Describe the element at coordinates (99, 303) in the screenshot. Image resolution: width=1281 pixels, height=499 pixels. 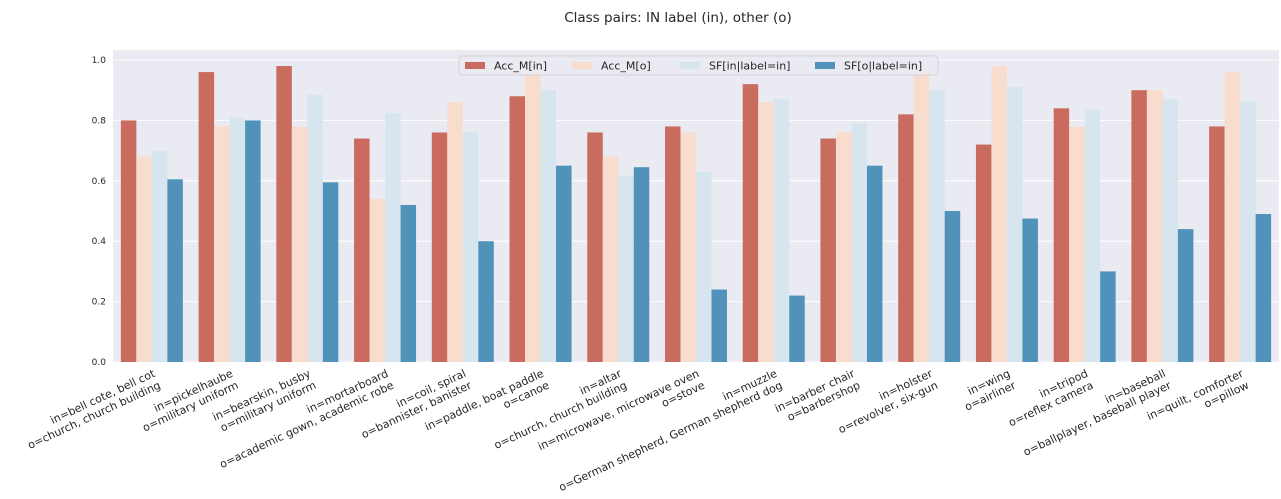
I see `y-tick-label: 0.2` at that location.